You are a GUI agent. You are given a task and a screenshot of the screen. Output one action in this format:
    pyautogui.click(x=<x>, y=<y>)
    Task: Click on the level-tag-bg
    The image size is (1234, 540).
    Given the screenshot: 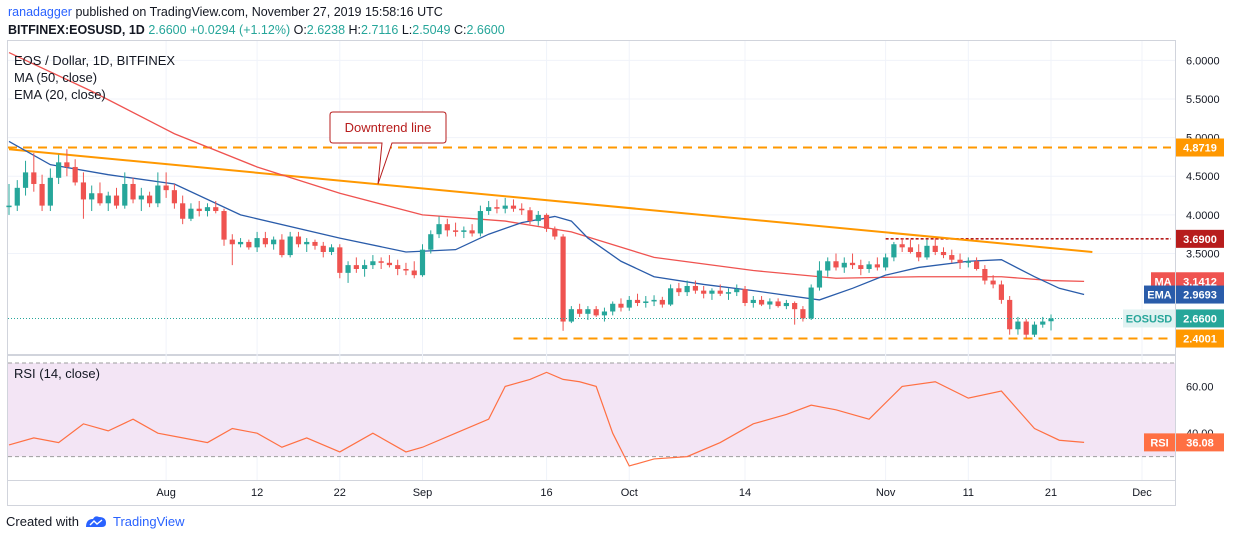 What is the action you would take?
    pyautogui.click(x=1200, y=238)
    